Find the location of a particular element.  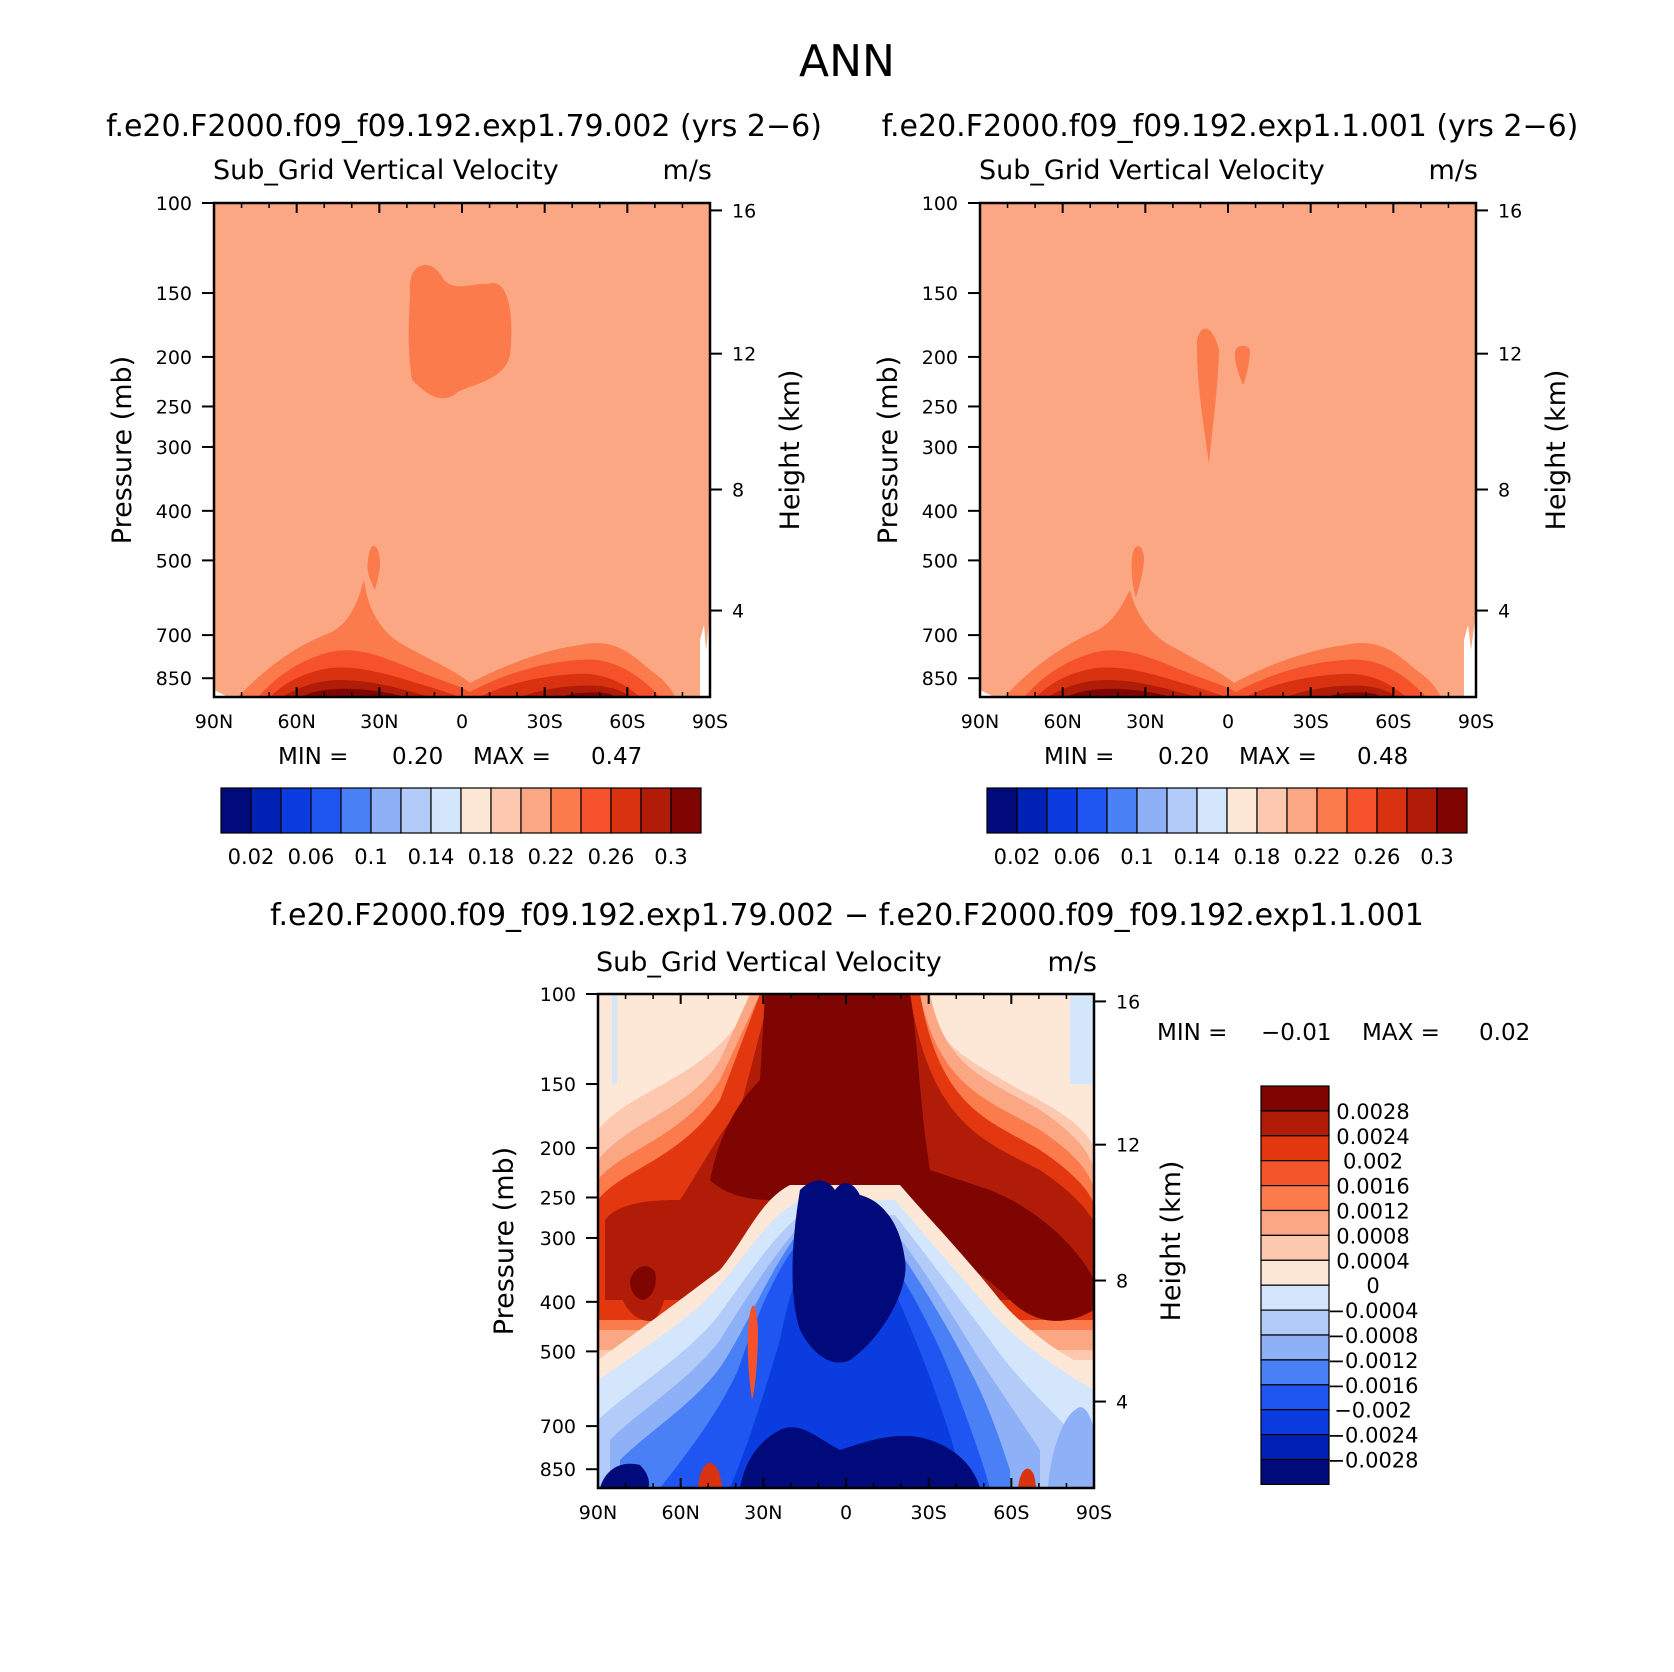

colorbar-label: −0.002 is located at coordinates (1373, 1411).